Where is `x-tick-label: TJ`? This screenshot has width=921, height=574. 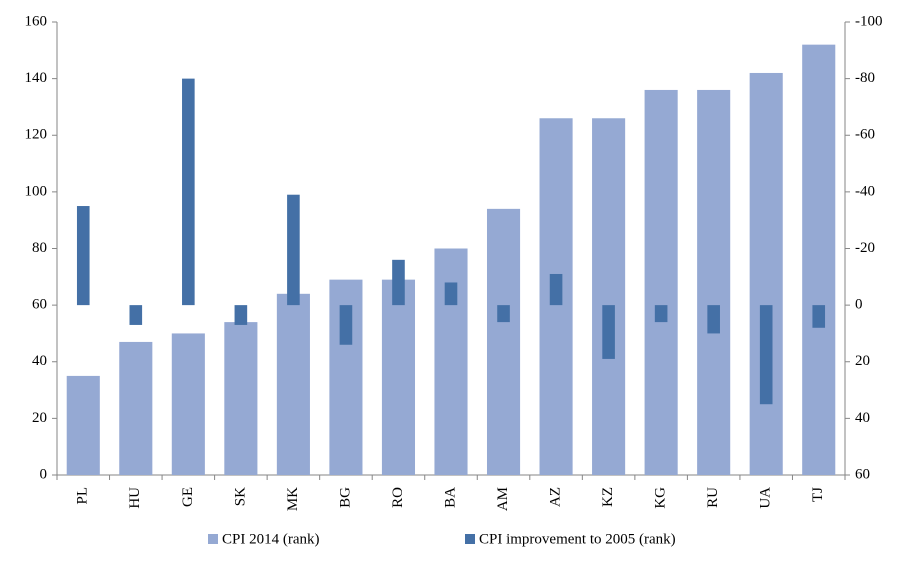
x-tick-label: TJ is located at coordinates (818, 494).